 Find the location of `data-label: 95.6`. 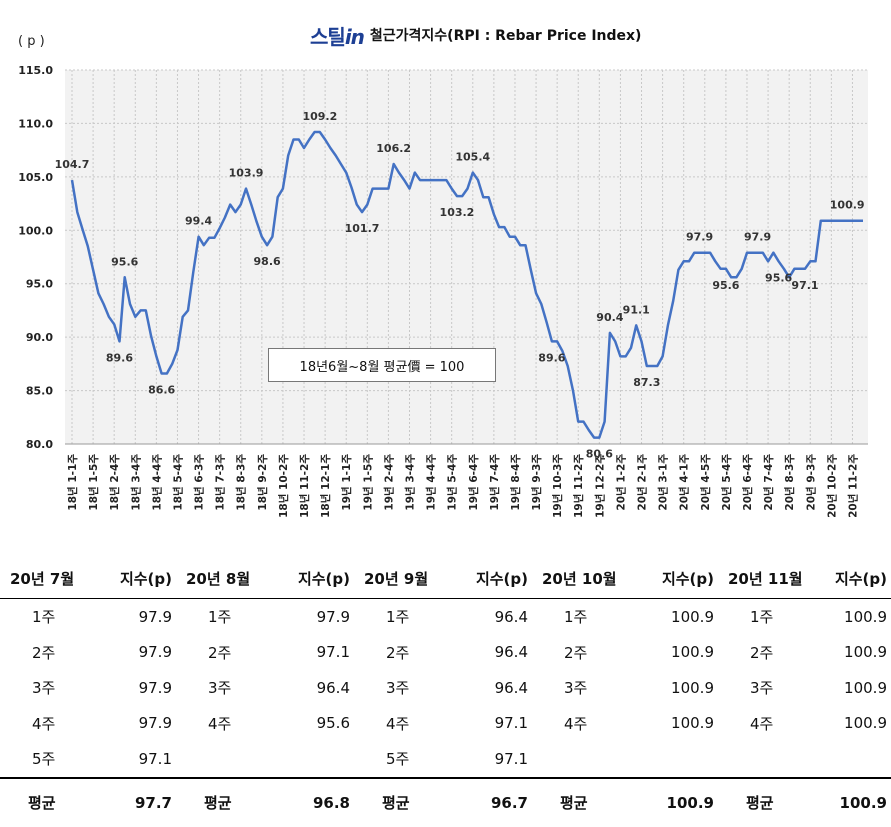

data-label: 95.6 is located at coordinates (725, 285).